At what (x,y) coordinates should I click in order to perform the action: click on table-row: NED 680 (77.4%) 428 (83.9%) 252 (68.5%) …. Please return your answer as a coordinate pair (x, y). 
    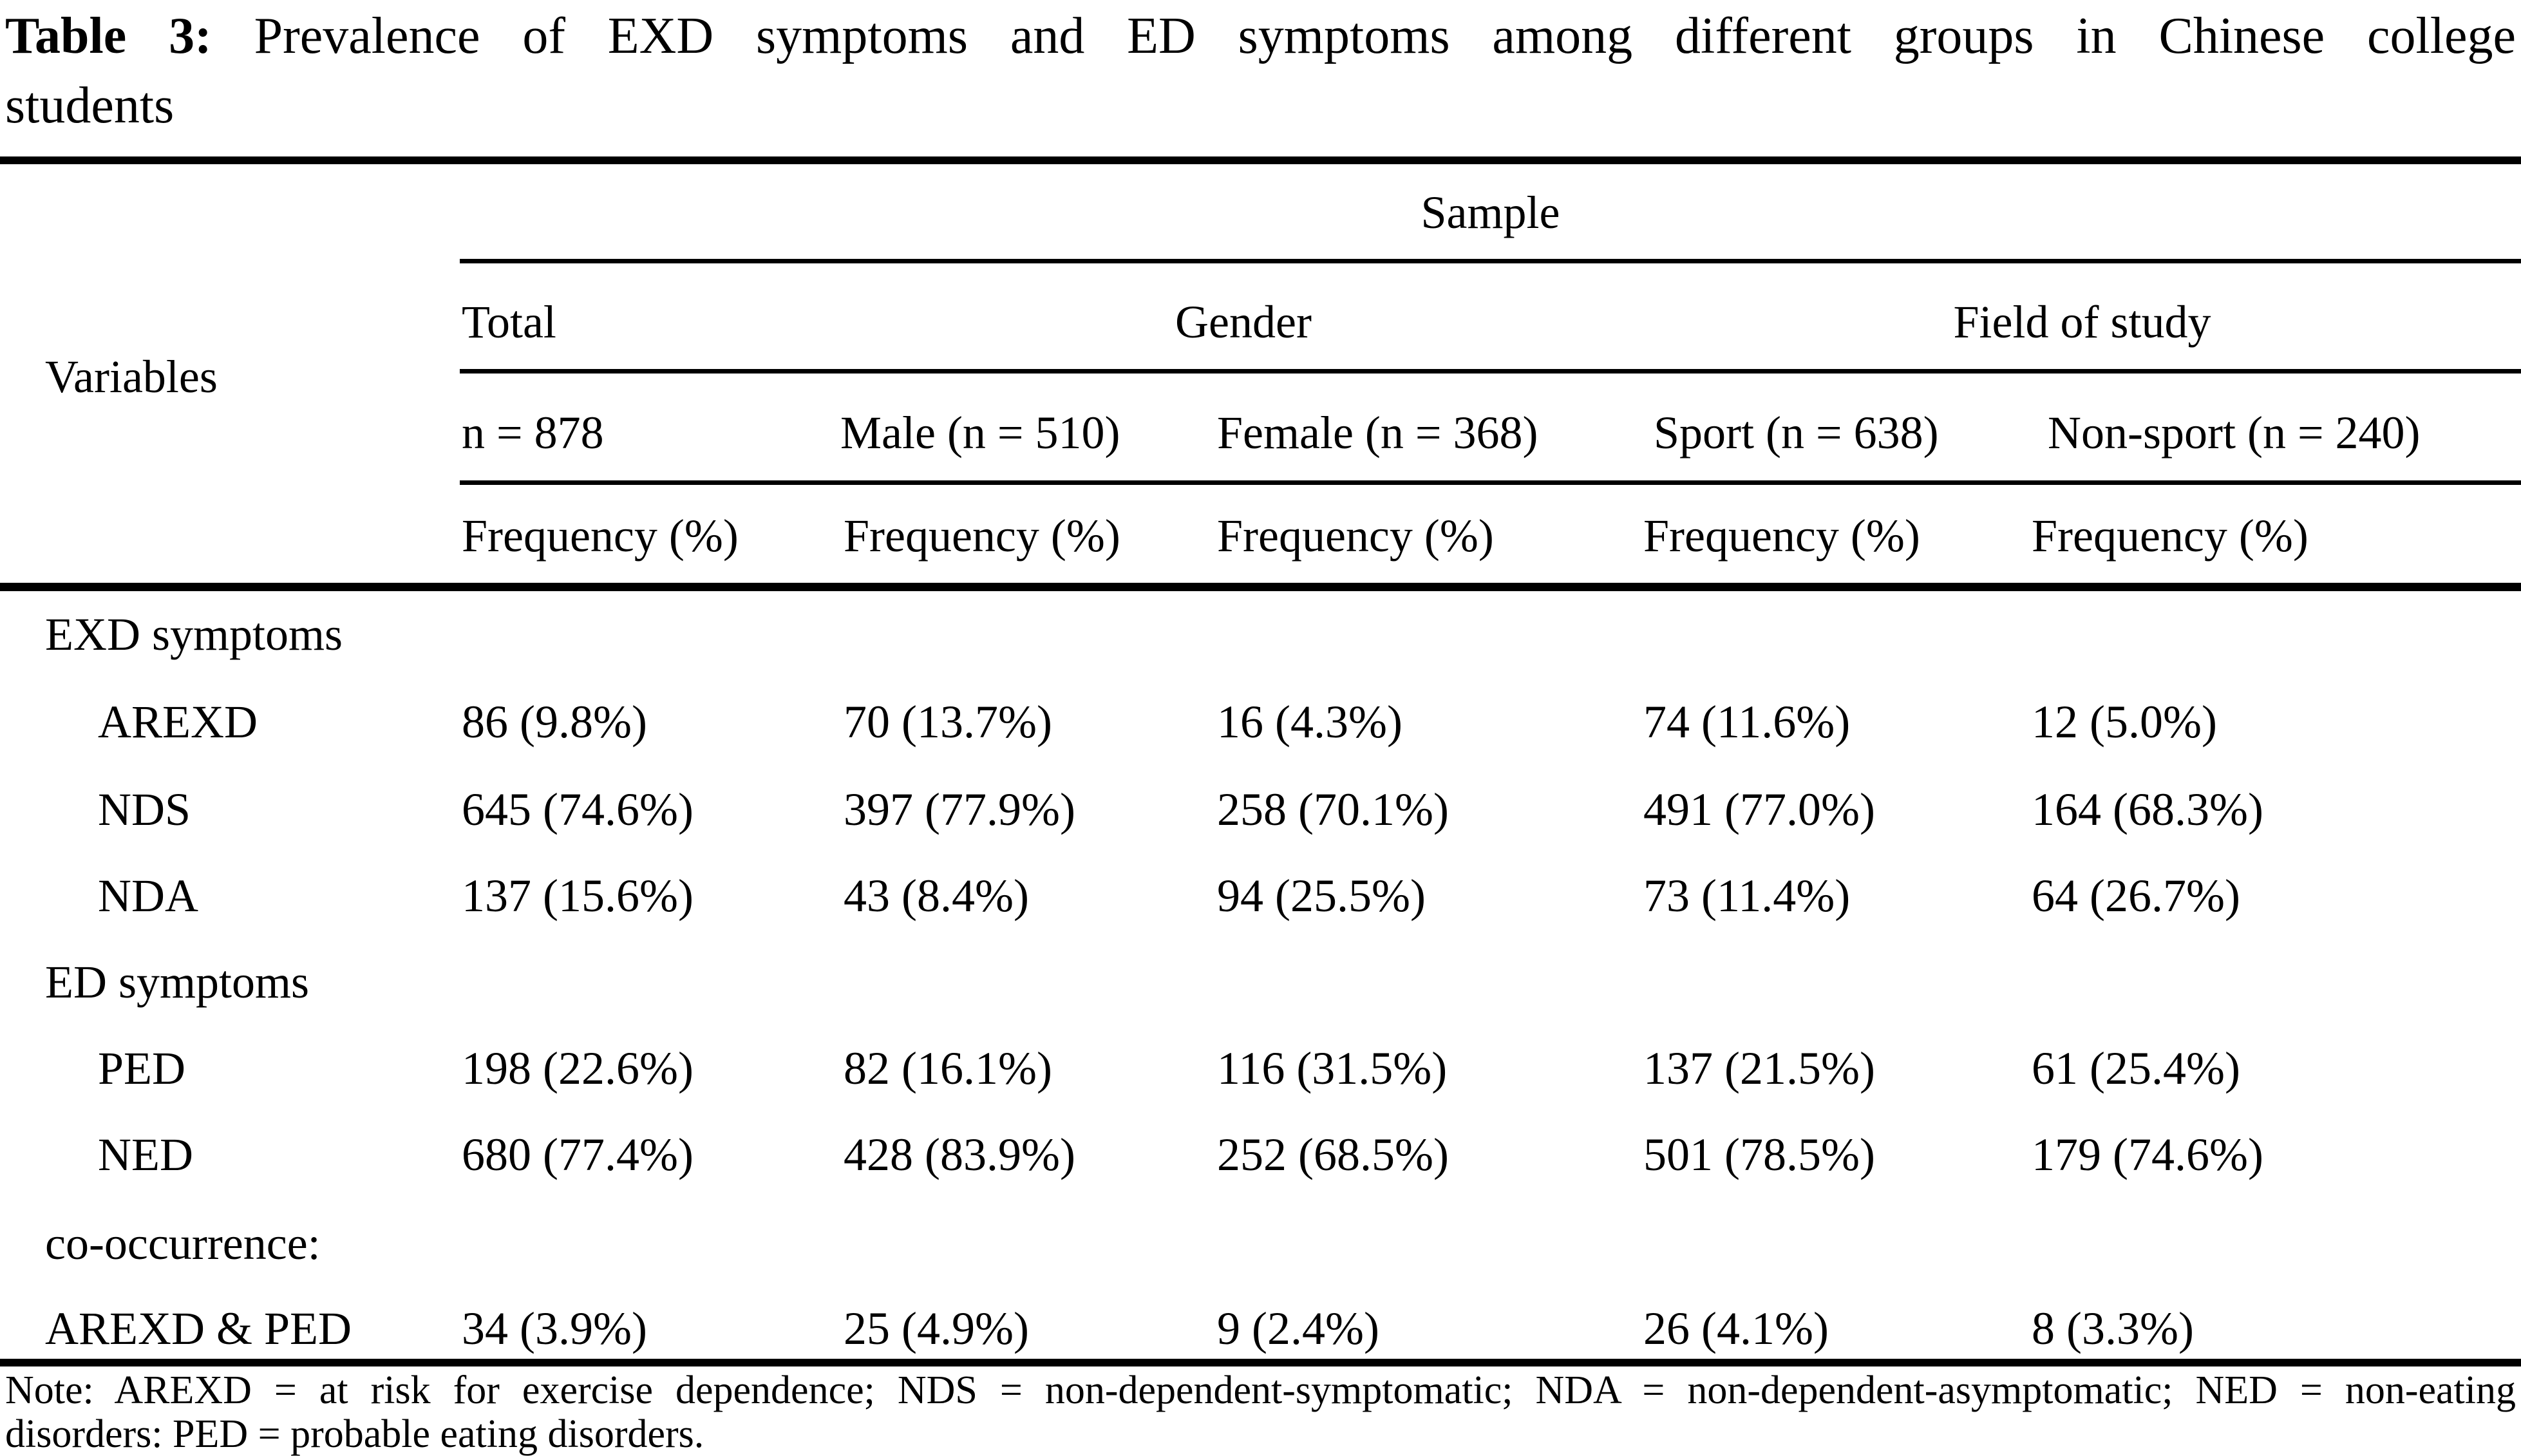
    Looking at the image, I should click on (1260, 1155).